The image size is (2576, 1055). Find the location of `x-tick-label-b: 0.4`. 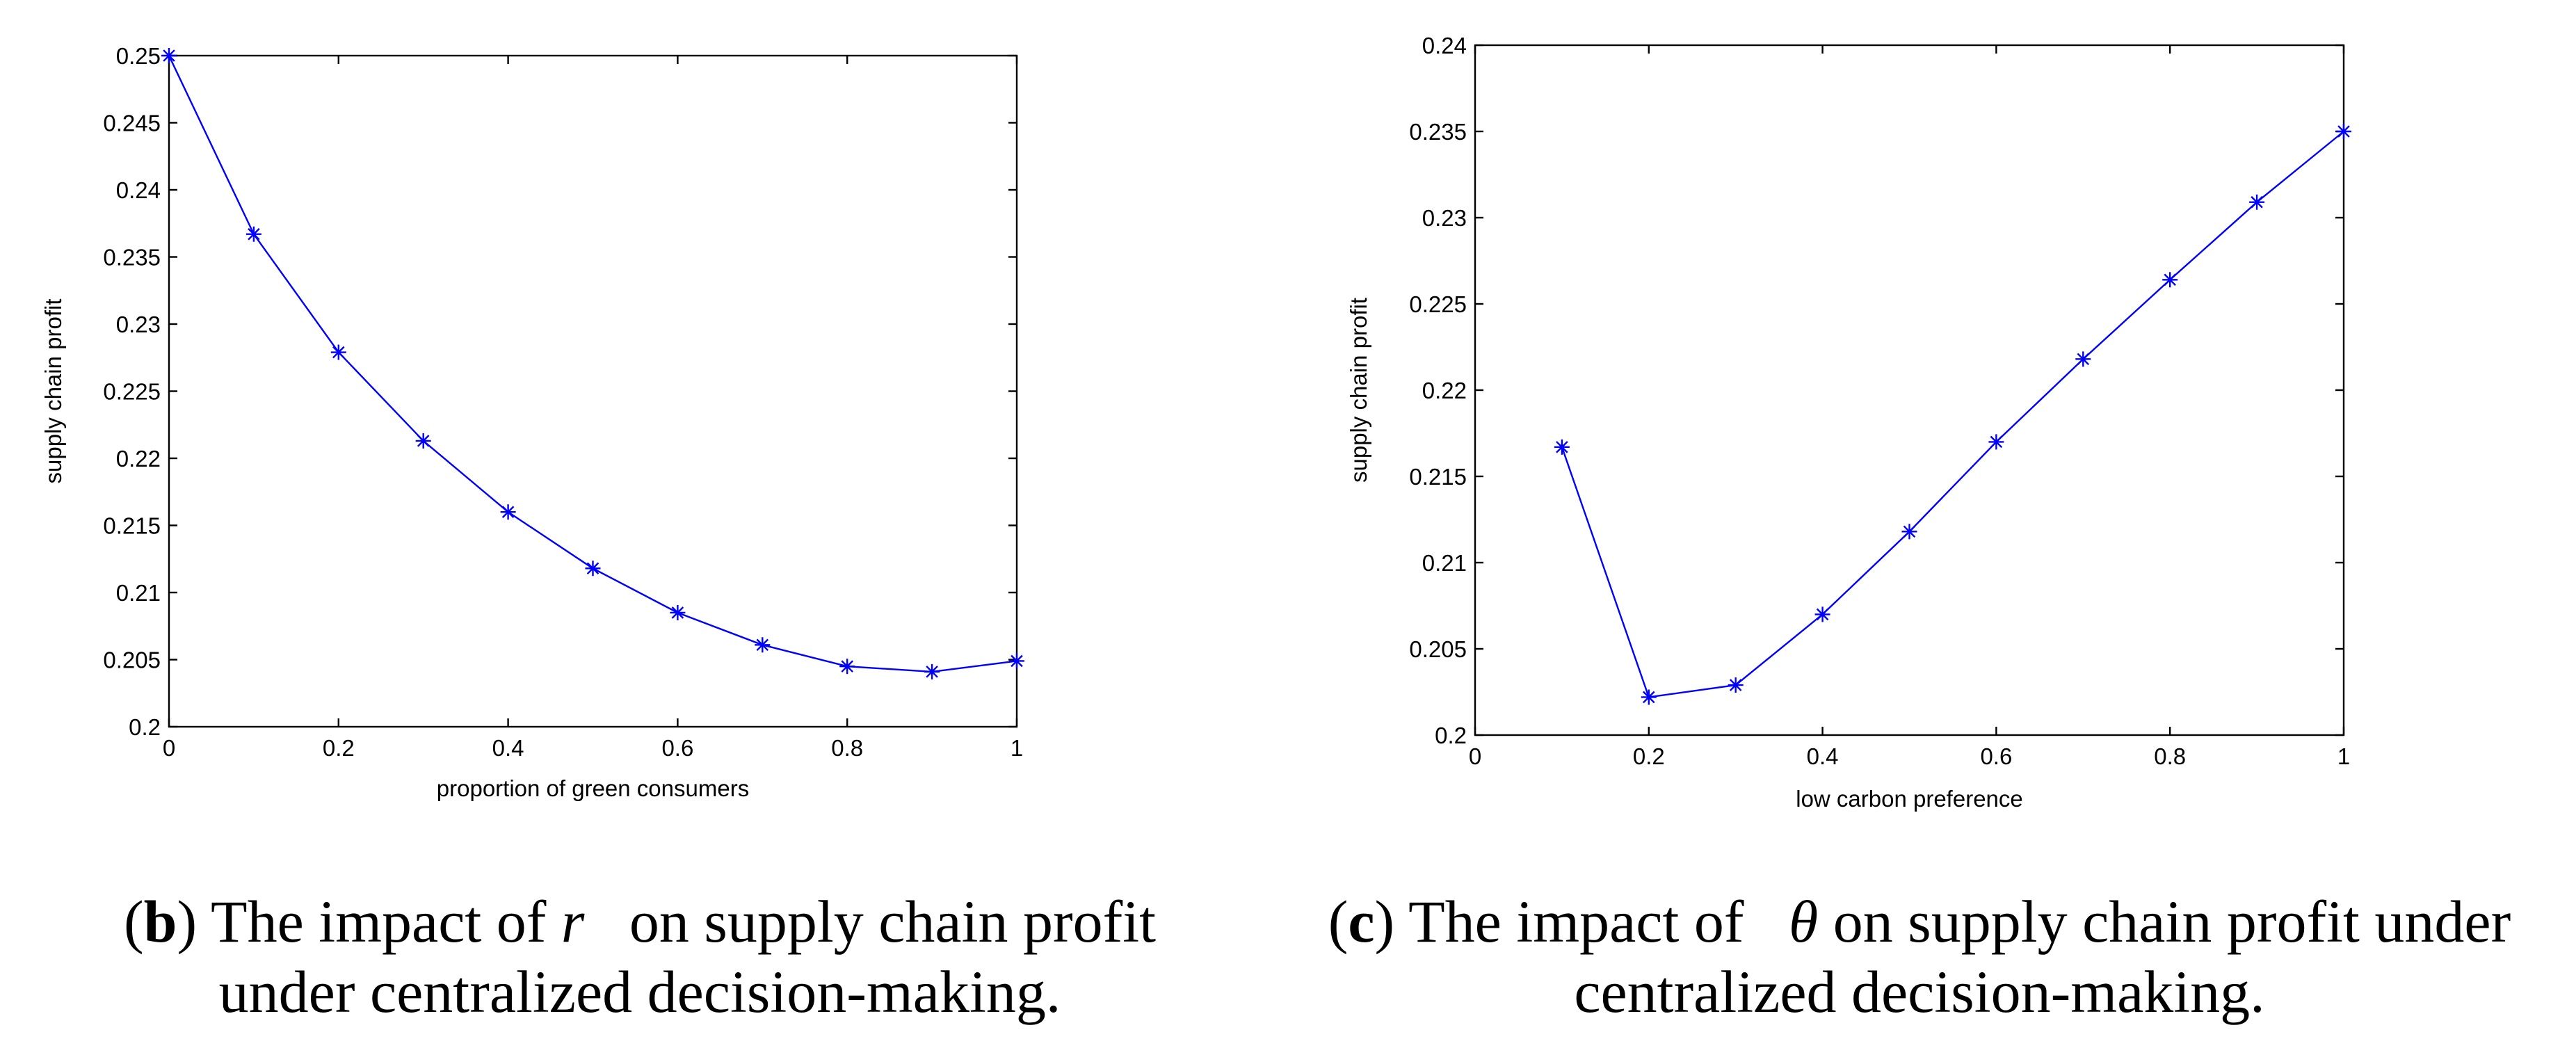

x-tick-label-b: 0.4 is located at coordinates (508, 748).